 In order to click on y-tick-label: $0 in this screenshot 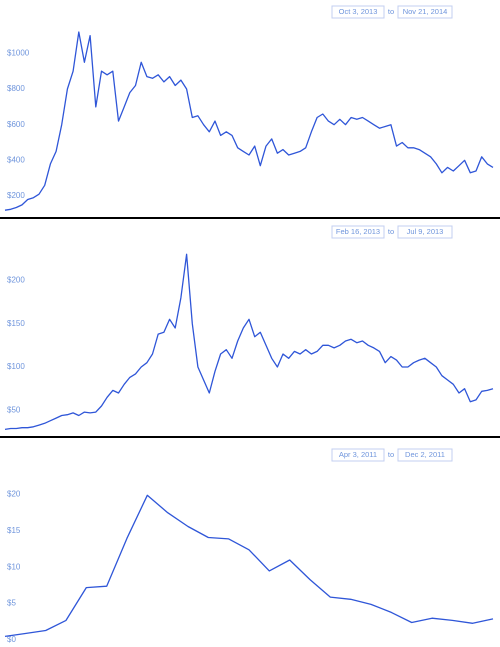, I will do `click(11, 639)`.